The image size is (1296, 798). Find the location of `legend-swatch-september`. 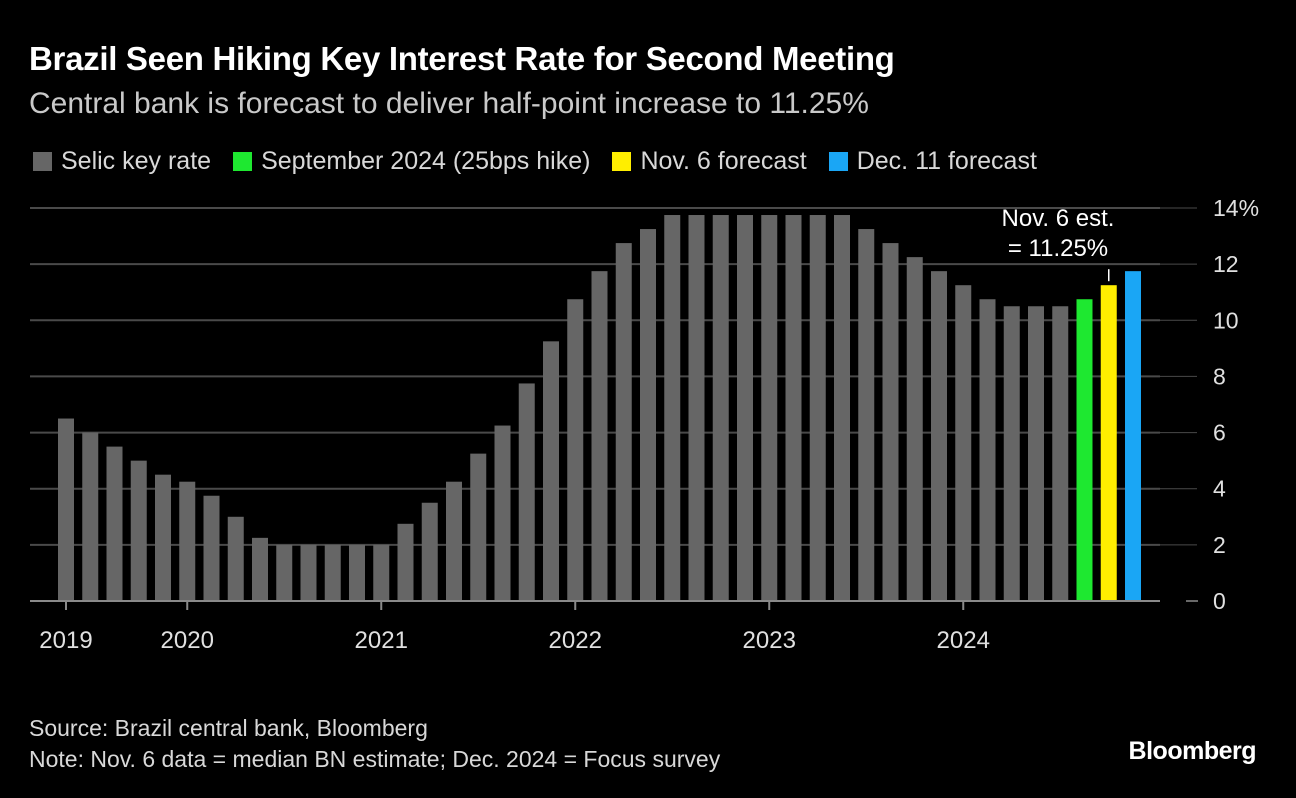

legend-swatch-september is located at coordinates (243, 161).